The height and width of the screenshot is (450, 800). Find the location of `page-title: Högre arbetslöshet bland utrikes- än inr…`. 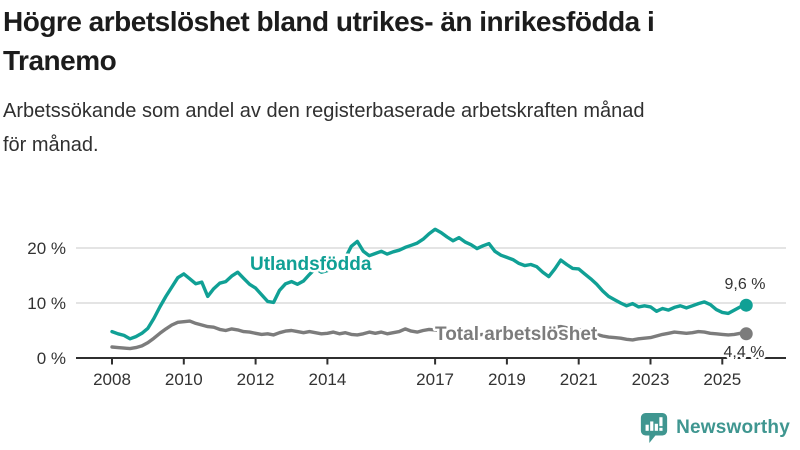

page-title: Högre arbetslöshet bland utrikes- än inr… is located at coordinates (329, 41).